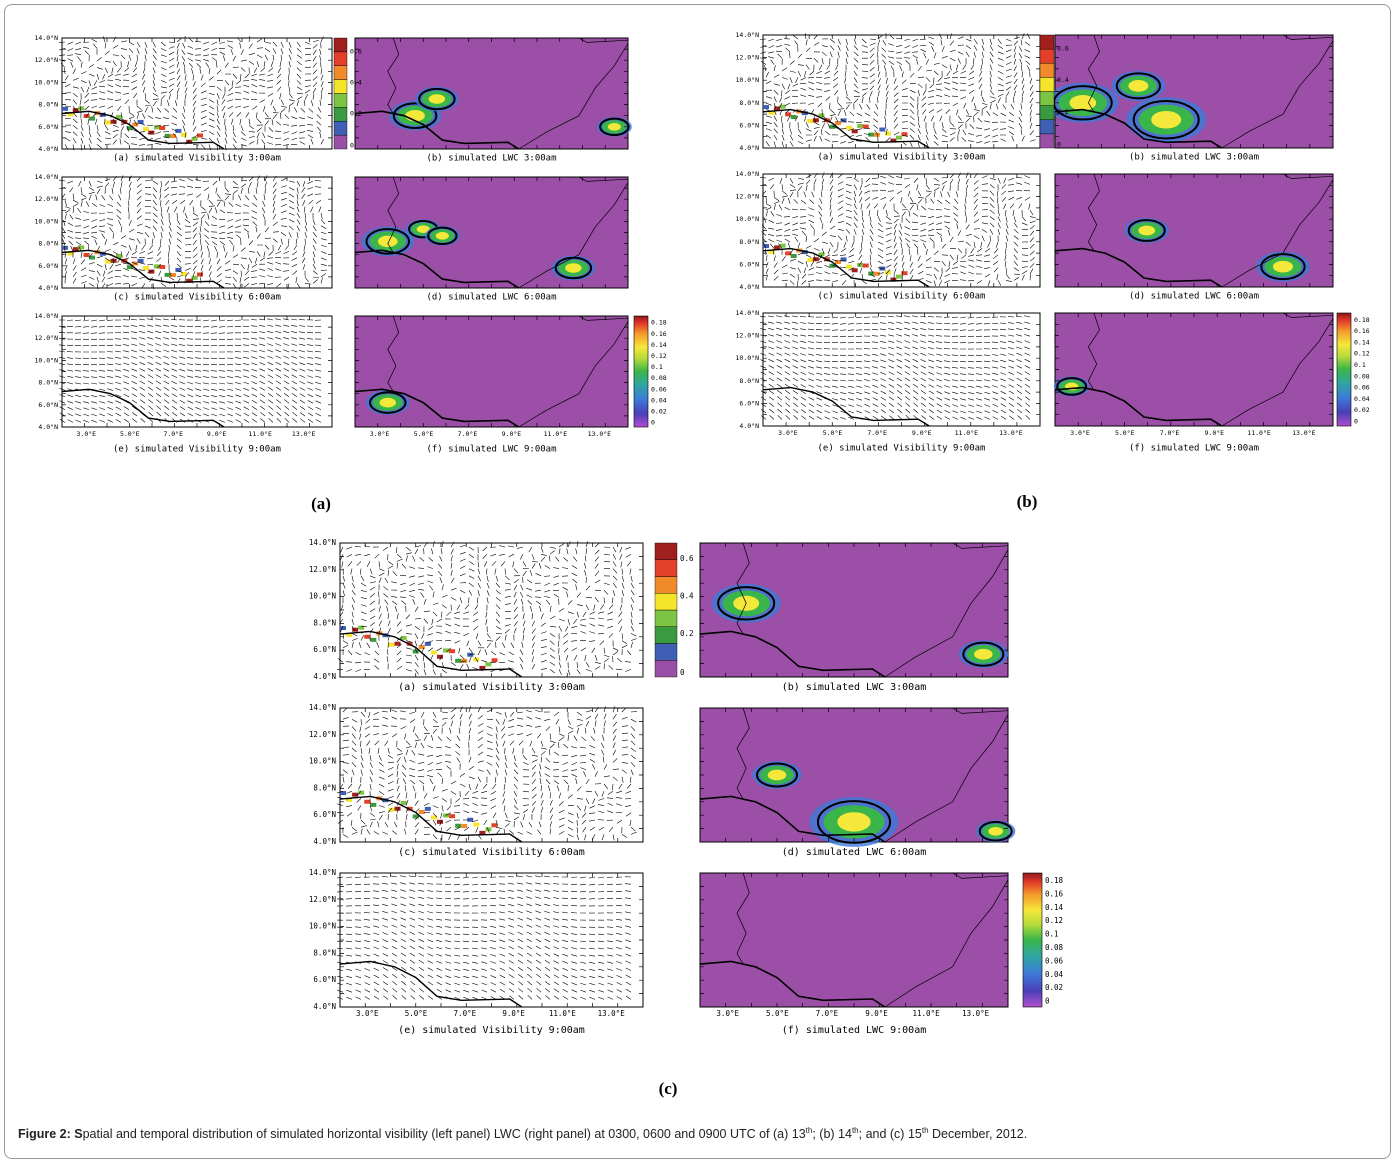 The height and width of the screenshot is (1165, 1397). What do you see at coordinates (491, 298) in the screenshot?
I see `panel-caption: (d) simulated LWC 6:00am` at bounding box center [491, 298].